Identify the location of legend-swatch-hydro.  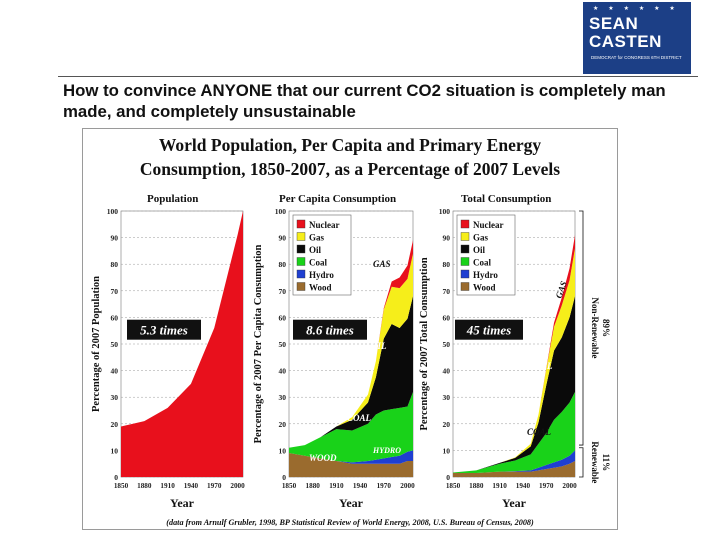
(465, 274).